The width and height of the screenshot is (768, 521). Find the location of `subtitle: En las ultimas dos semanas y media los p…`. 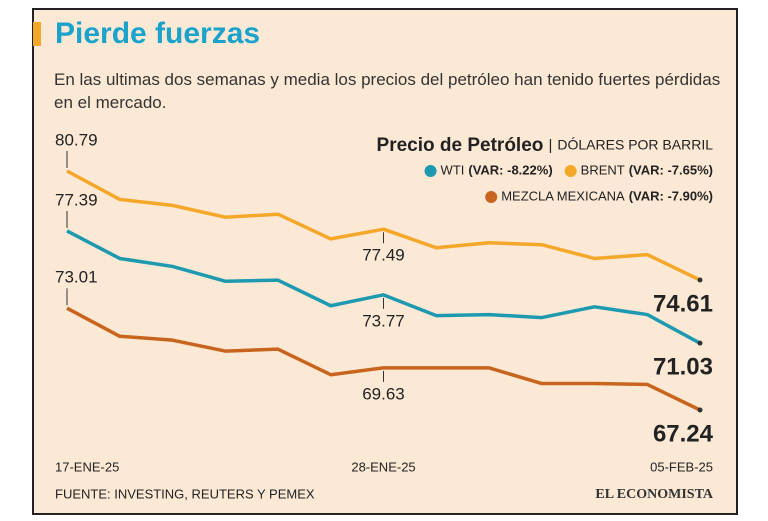

subtitle: En las ultimas dos semanas y media los p… is located at coordinates (387, 91).